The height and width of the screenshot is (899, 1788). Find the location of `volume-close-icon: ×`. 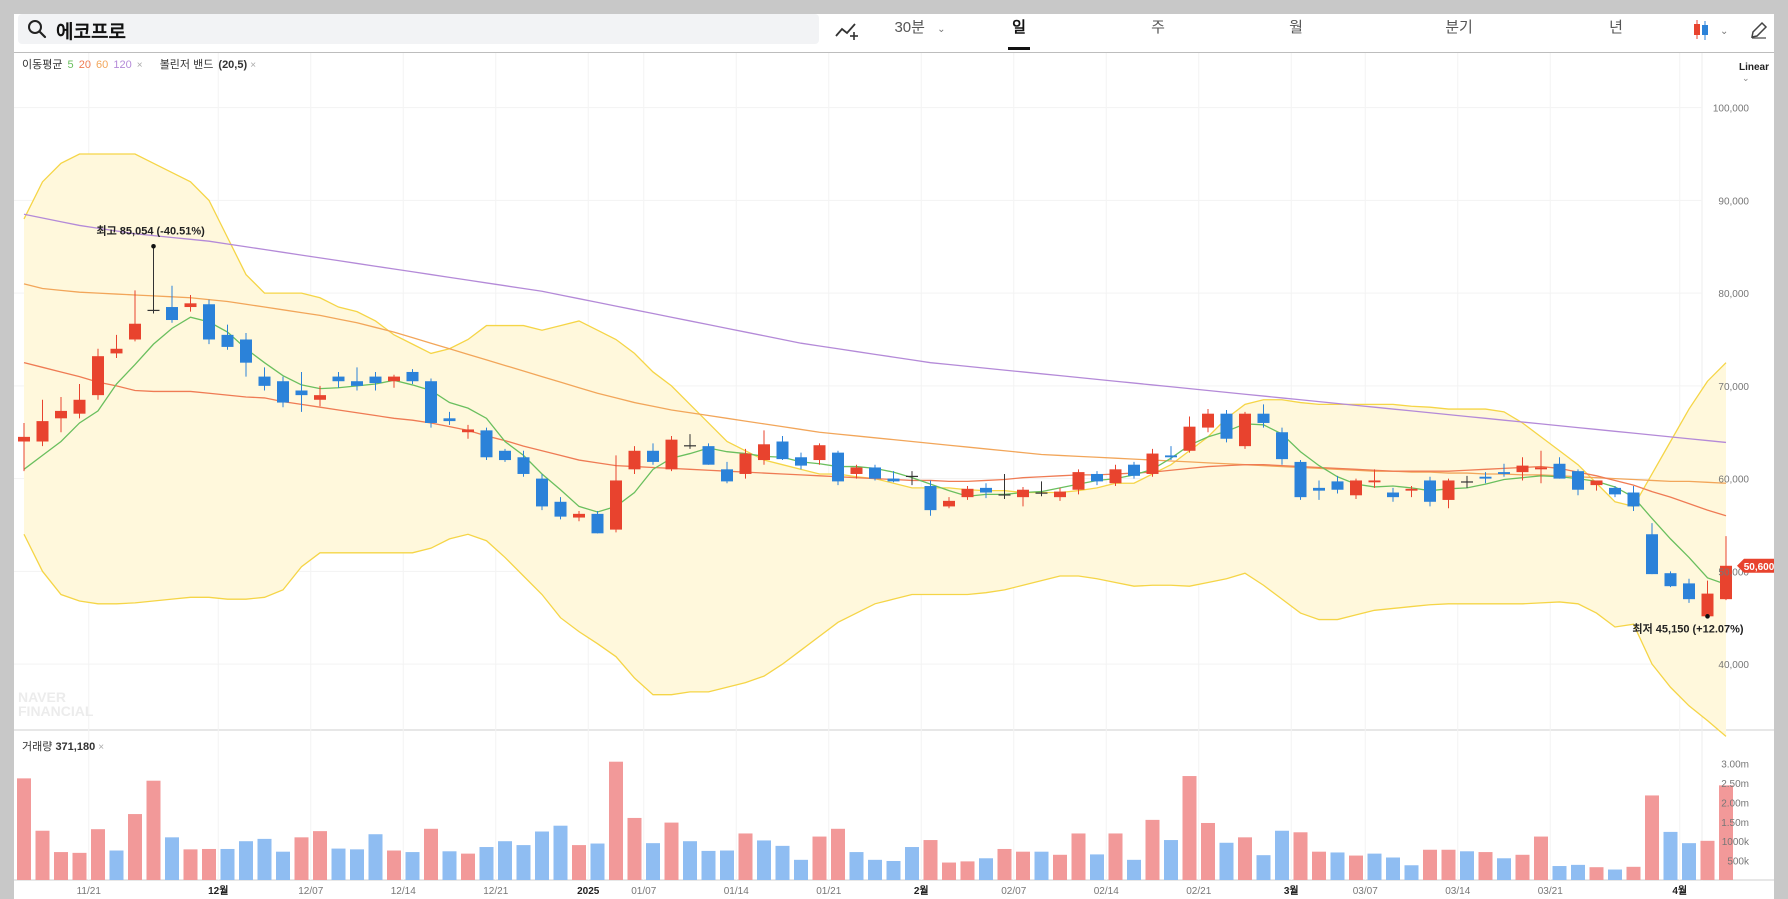

volume-close-icon: × is located at coordinates (101, 747).